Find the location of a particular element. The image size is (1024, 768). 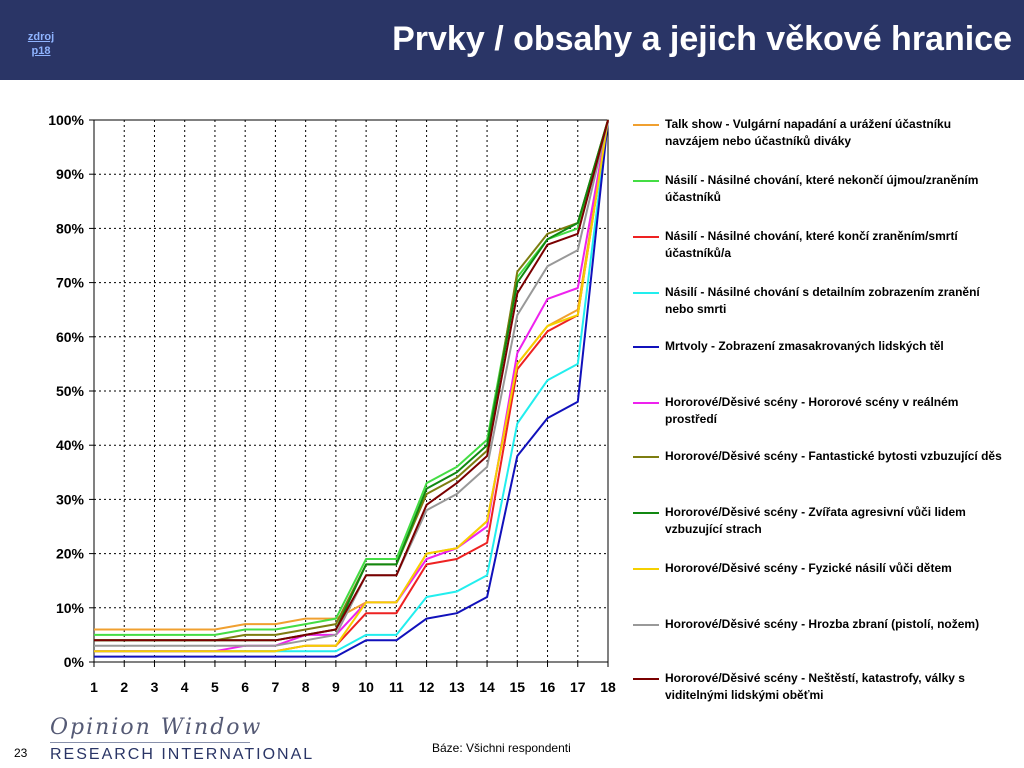

x-tick-label: 16 is located at coordinates (548, 687).